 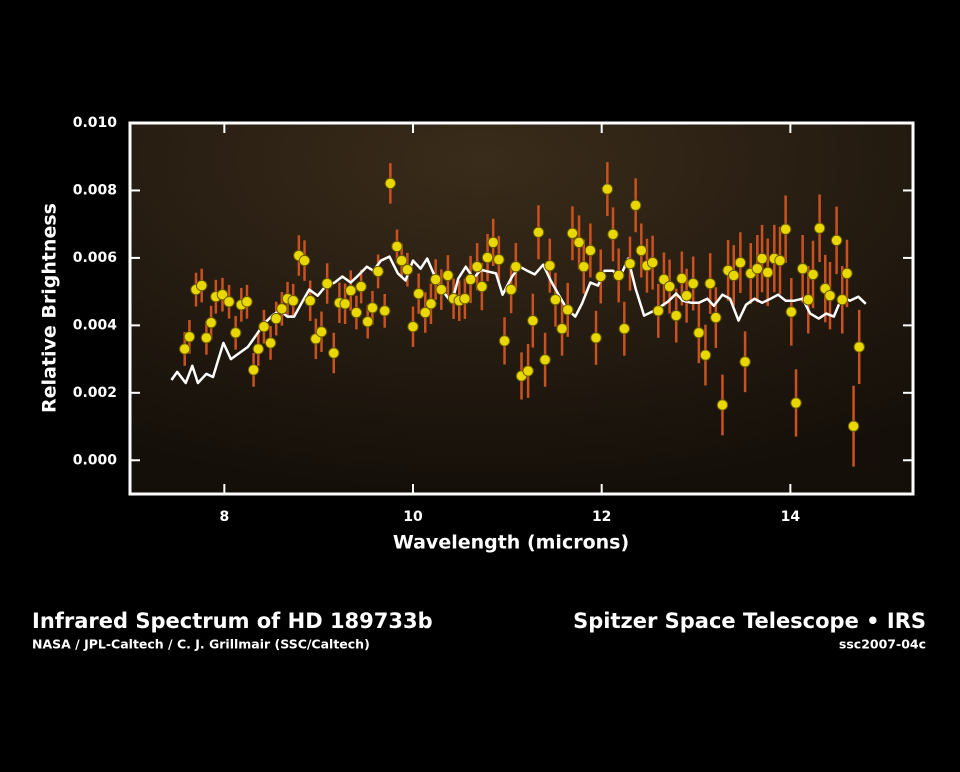 I want to click on caption-mission: Spitzer Space Telescope • IRS, so click(x=749, y=621).